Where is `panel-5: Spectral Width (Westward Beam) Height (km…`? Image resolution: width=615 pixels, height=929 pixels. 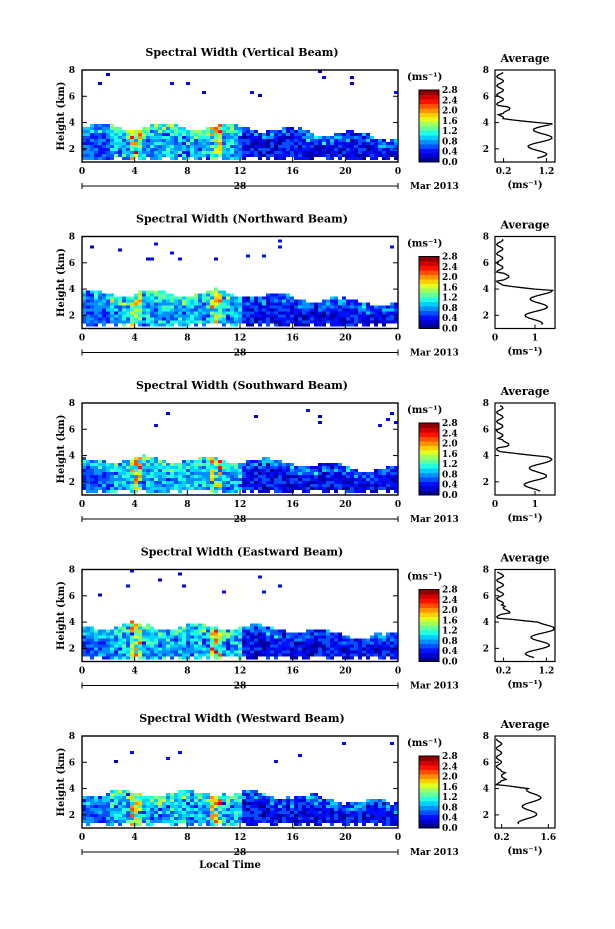
panel-5: Spectral Width (Westward Beam) Height (km… is located at coordinates (306, 785).